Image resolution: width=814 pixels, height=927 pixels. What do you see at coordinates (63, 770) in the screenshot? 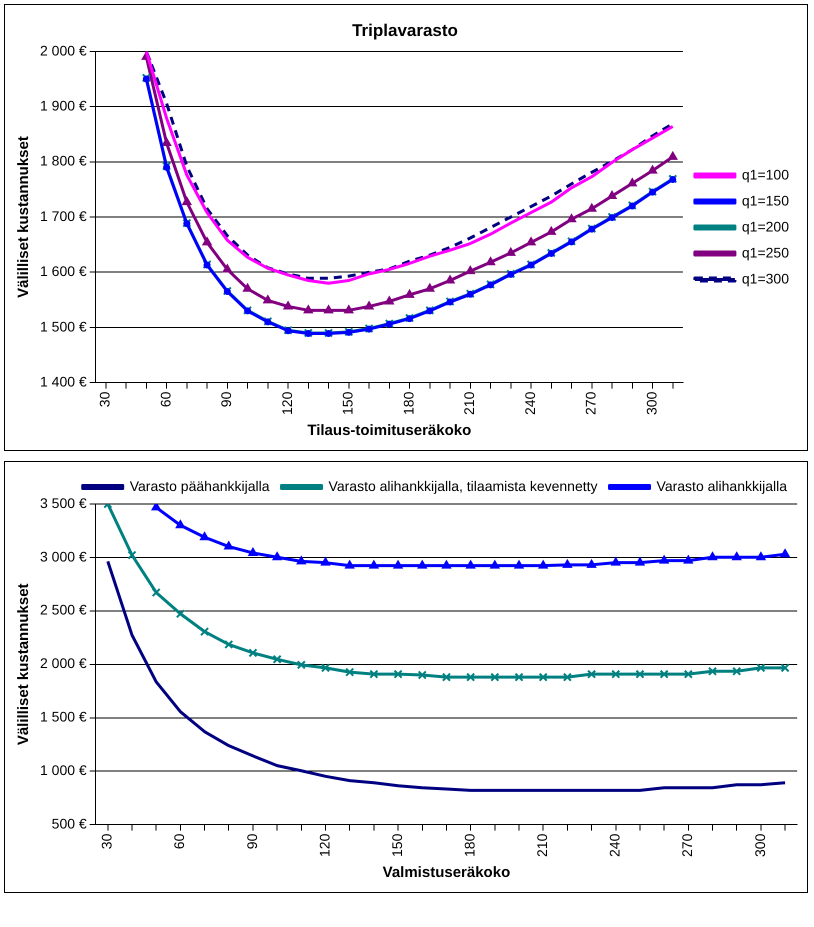
I see `y-tick-label: 1 000 €` at bounding box center [63, 770].